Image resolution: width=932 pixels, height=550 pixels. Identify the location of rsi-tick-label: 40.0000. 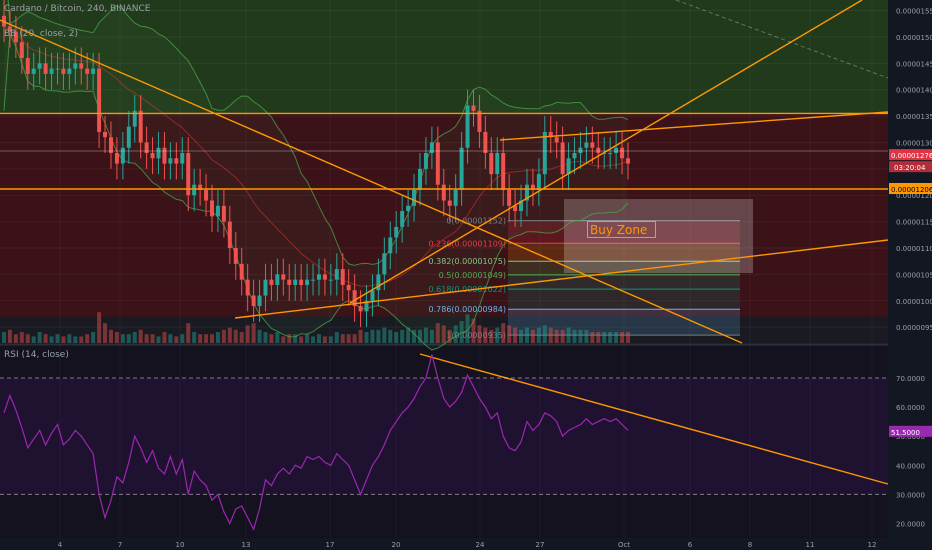
(910, 466).